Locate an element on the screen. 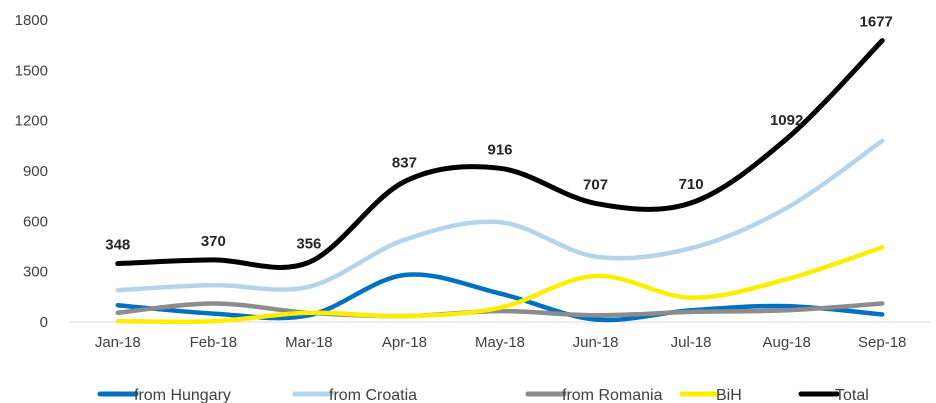 Image resolution: width=936 pixels, height=403 pixels. x-tick-label: Apr-18 is located at coordinates (404, 342).